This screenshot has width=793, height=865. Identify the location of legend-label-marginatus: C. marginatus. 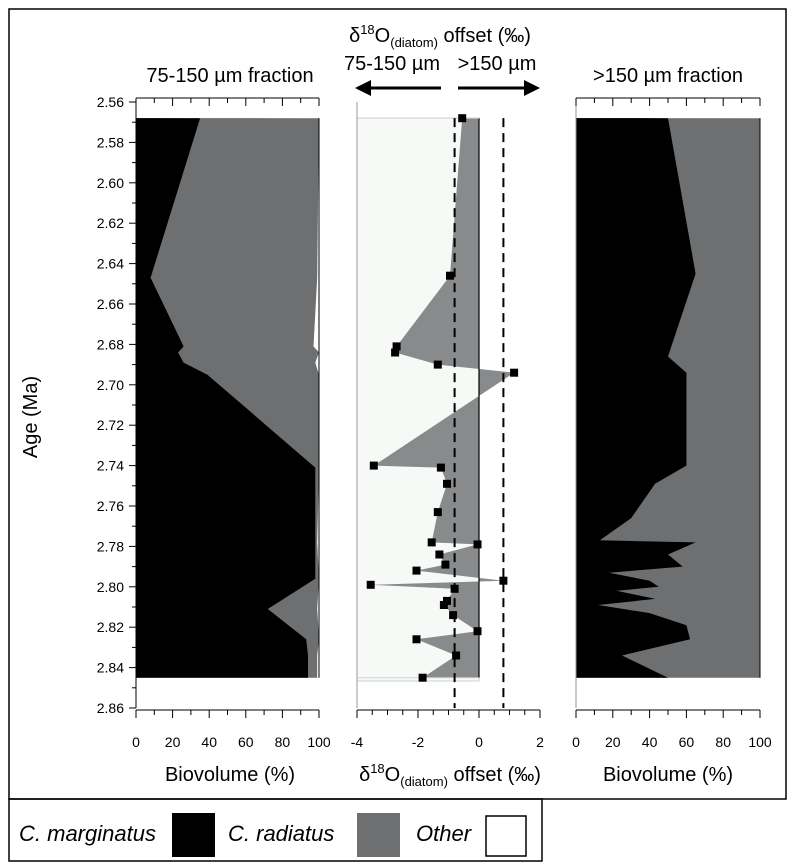
(87, 833).